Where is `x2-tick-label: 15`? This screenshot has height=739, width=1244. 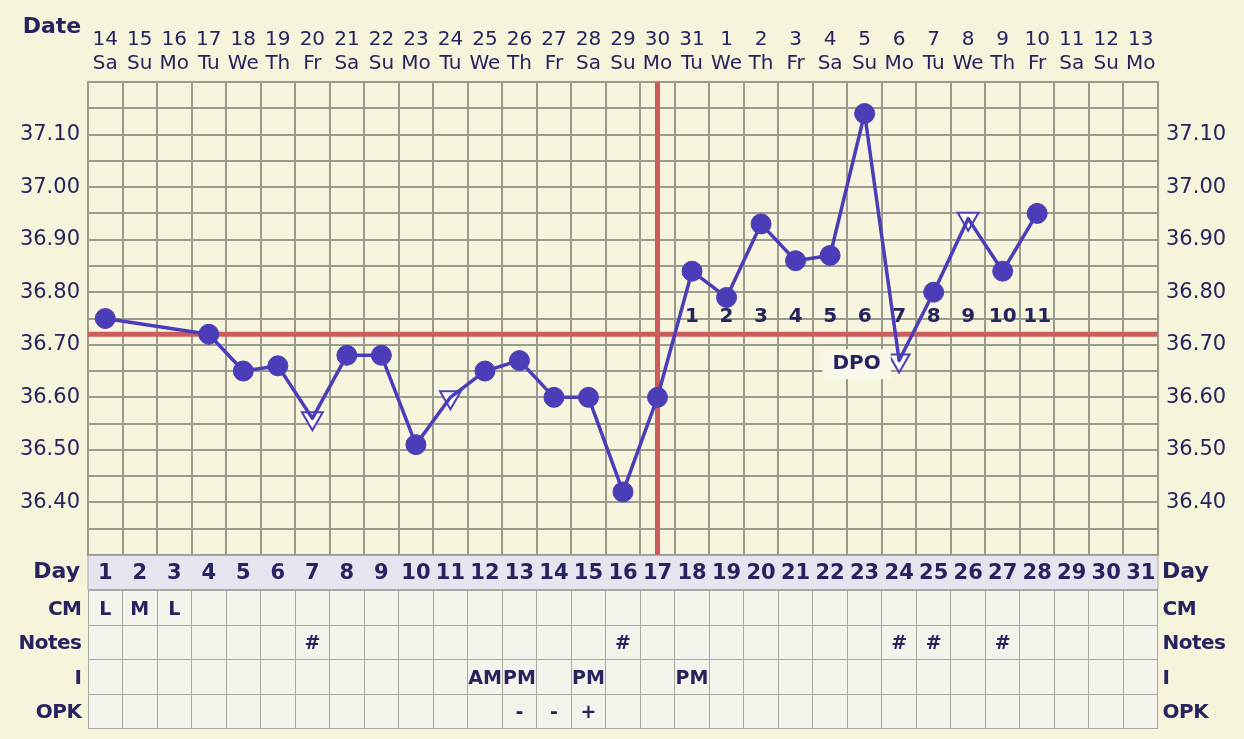
x2-tick-label: 15 is located at coordinates (588, 572).